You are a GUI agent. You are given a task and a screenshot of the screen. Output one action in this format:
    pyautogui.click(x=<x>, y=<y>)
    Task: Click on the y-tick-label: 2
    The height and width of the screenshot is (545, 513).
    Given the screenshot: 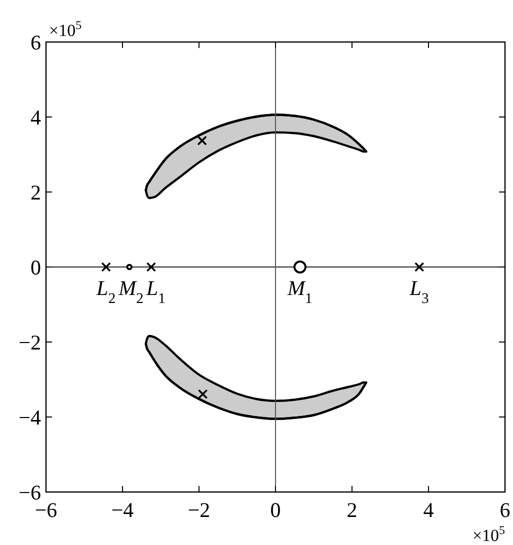 What is the action you would take?
    pyautogui.click(x=35, y=192)
    